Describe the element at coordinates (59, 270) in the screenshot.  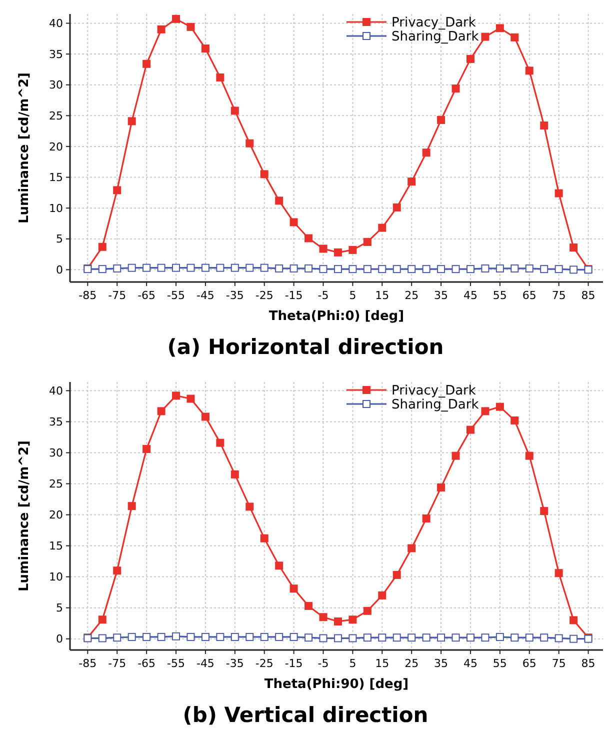
I see `y-tick-label: 0` at that location.